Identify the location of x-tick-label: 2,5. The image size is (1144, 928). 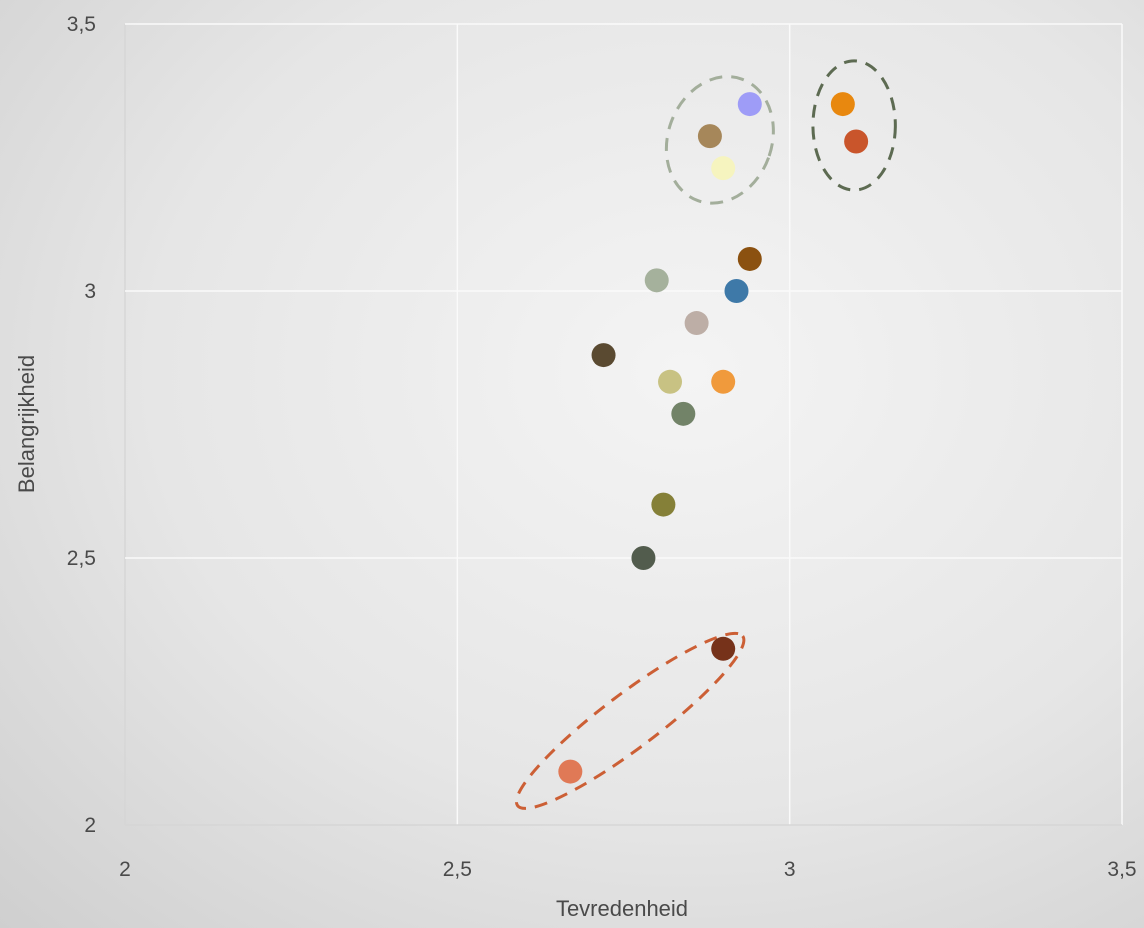
(457, 869).